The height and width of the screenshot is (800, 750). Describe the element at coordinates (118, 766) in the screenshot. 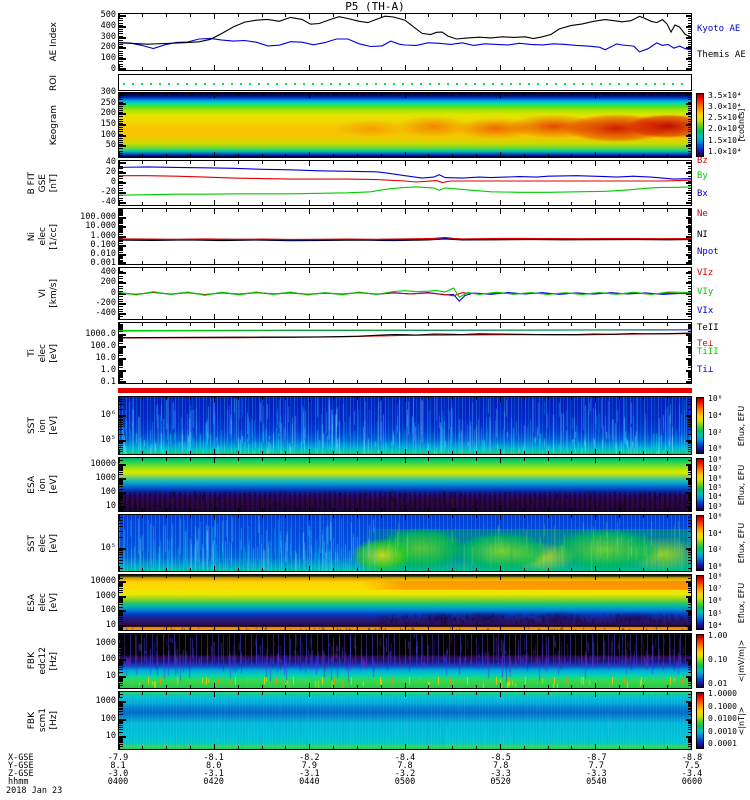

I see `x-axis-value: 8.1` at that location.